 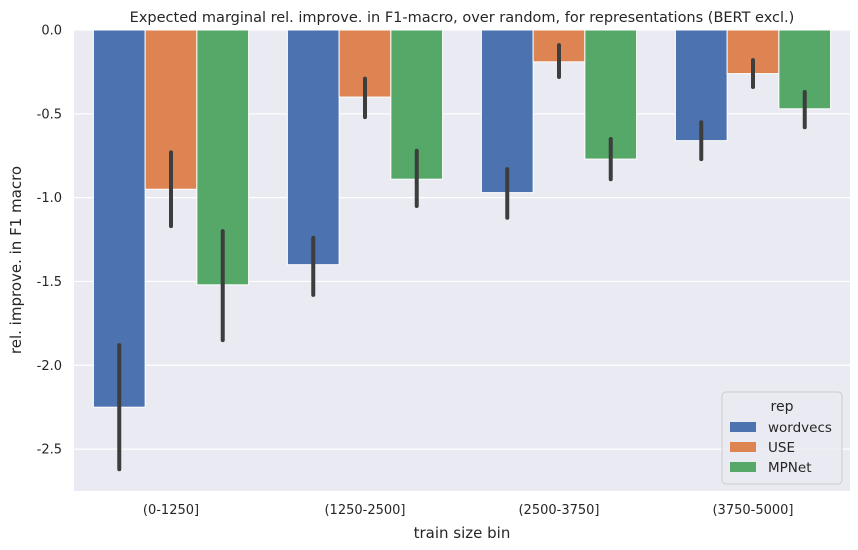 I want to click on x-tick-label: (1250-2500], so click(x=364, y=510).